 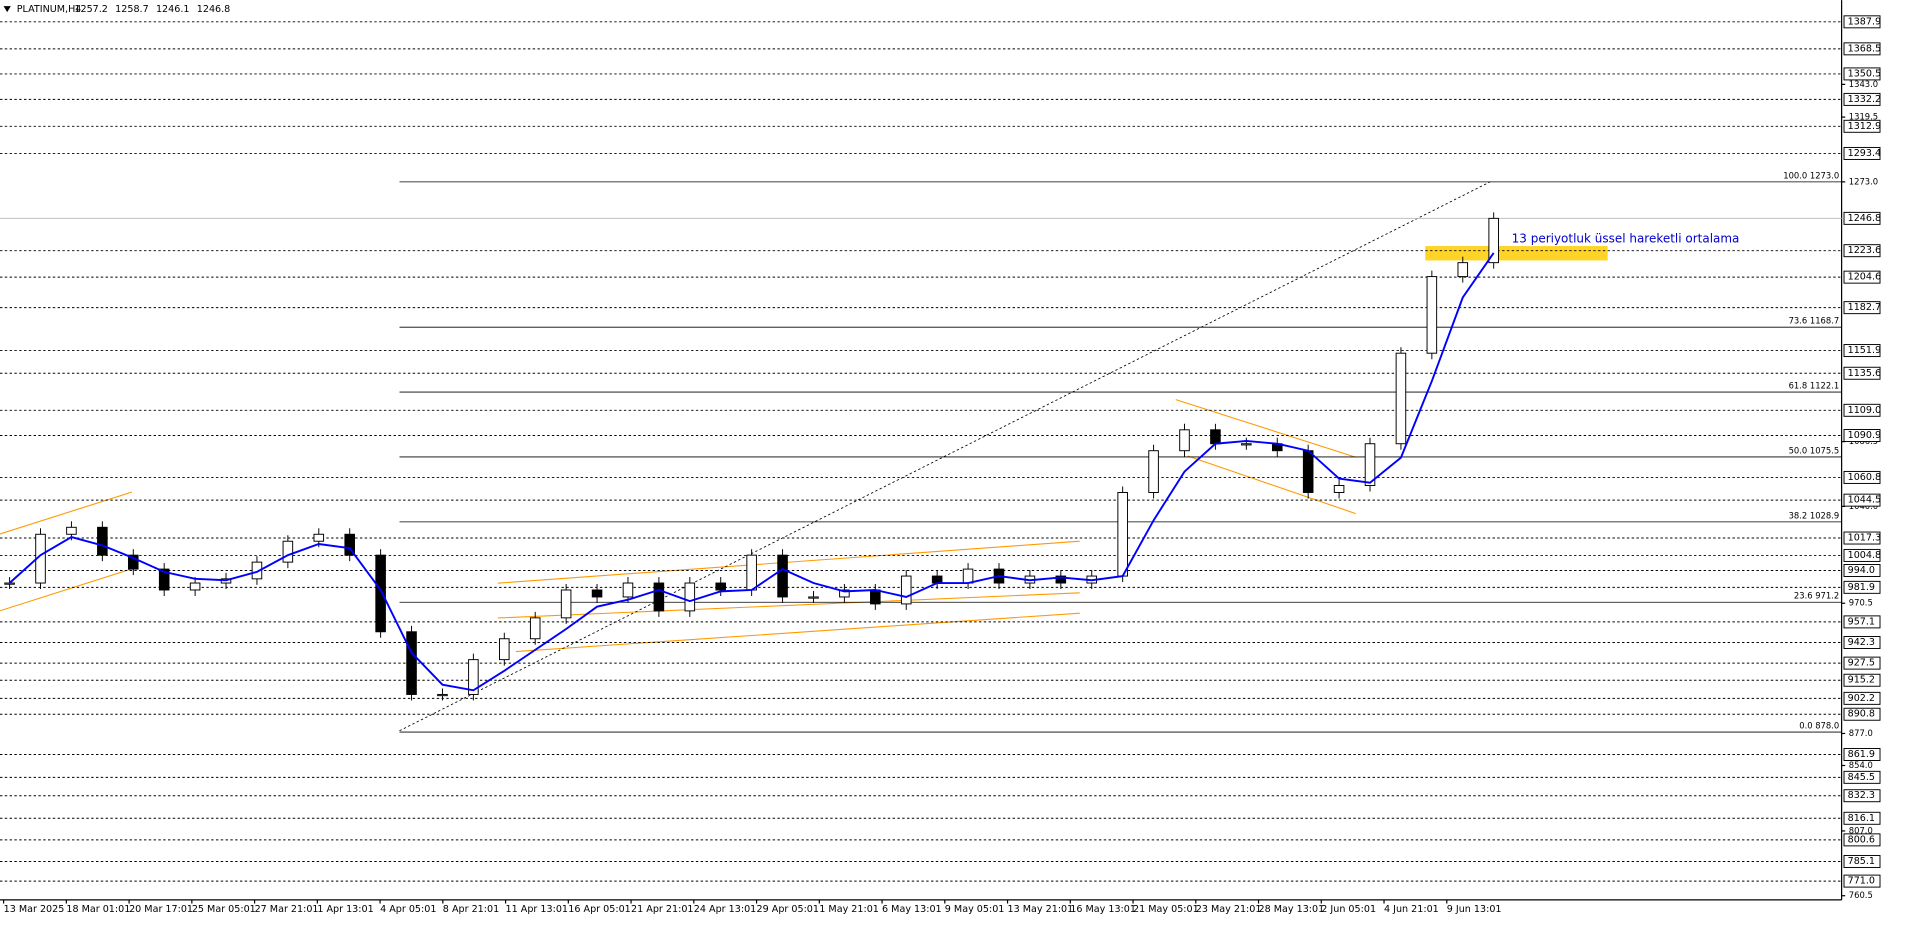 I want to click on y-tick-label: 760.5, so click(x=1861, y=895).